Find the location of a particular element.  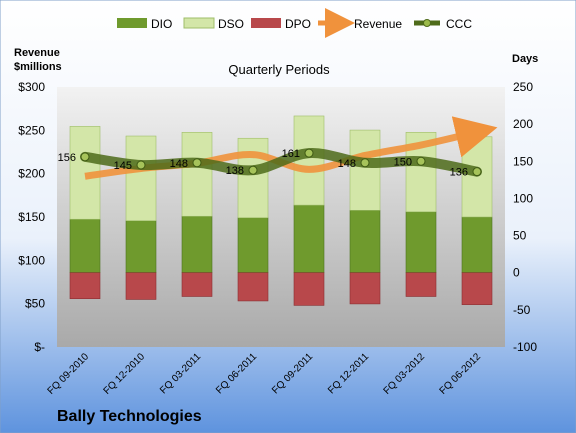

ccc-data-label: 138 is located at coordinates (235, 171).